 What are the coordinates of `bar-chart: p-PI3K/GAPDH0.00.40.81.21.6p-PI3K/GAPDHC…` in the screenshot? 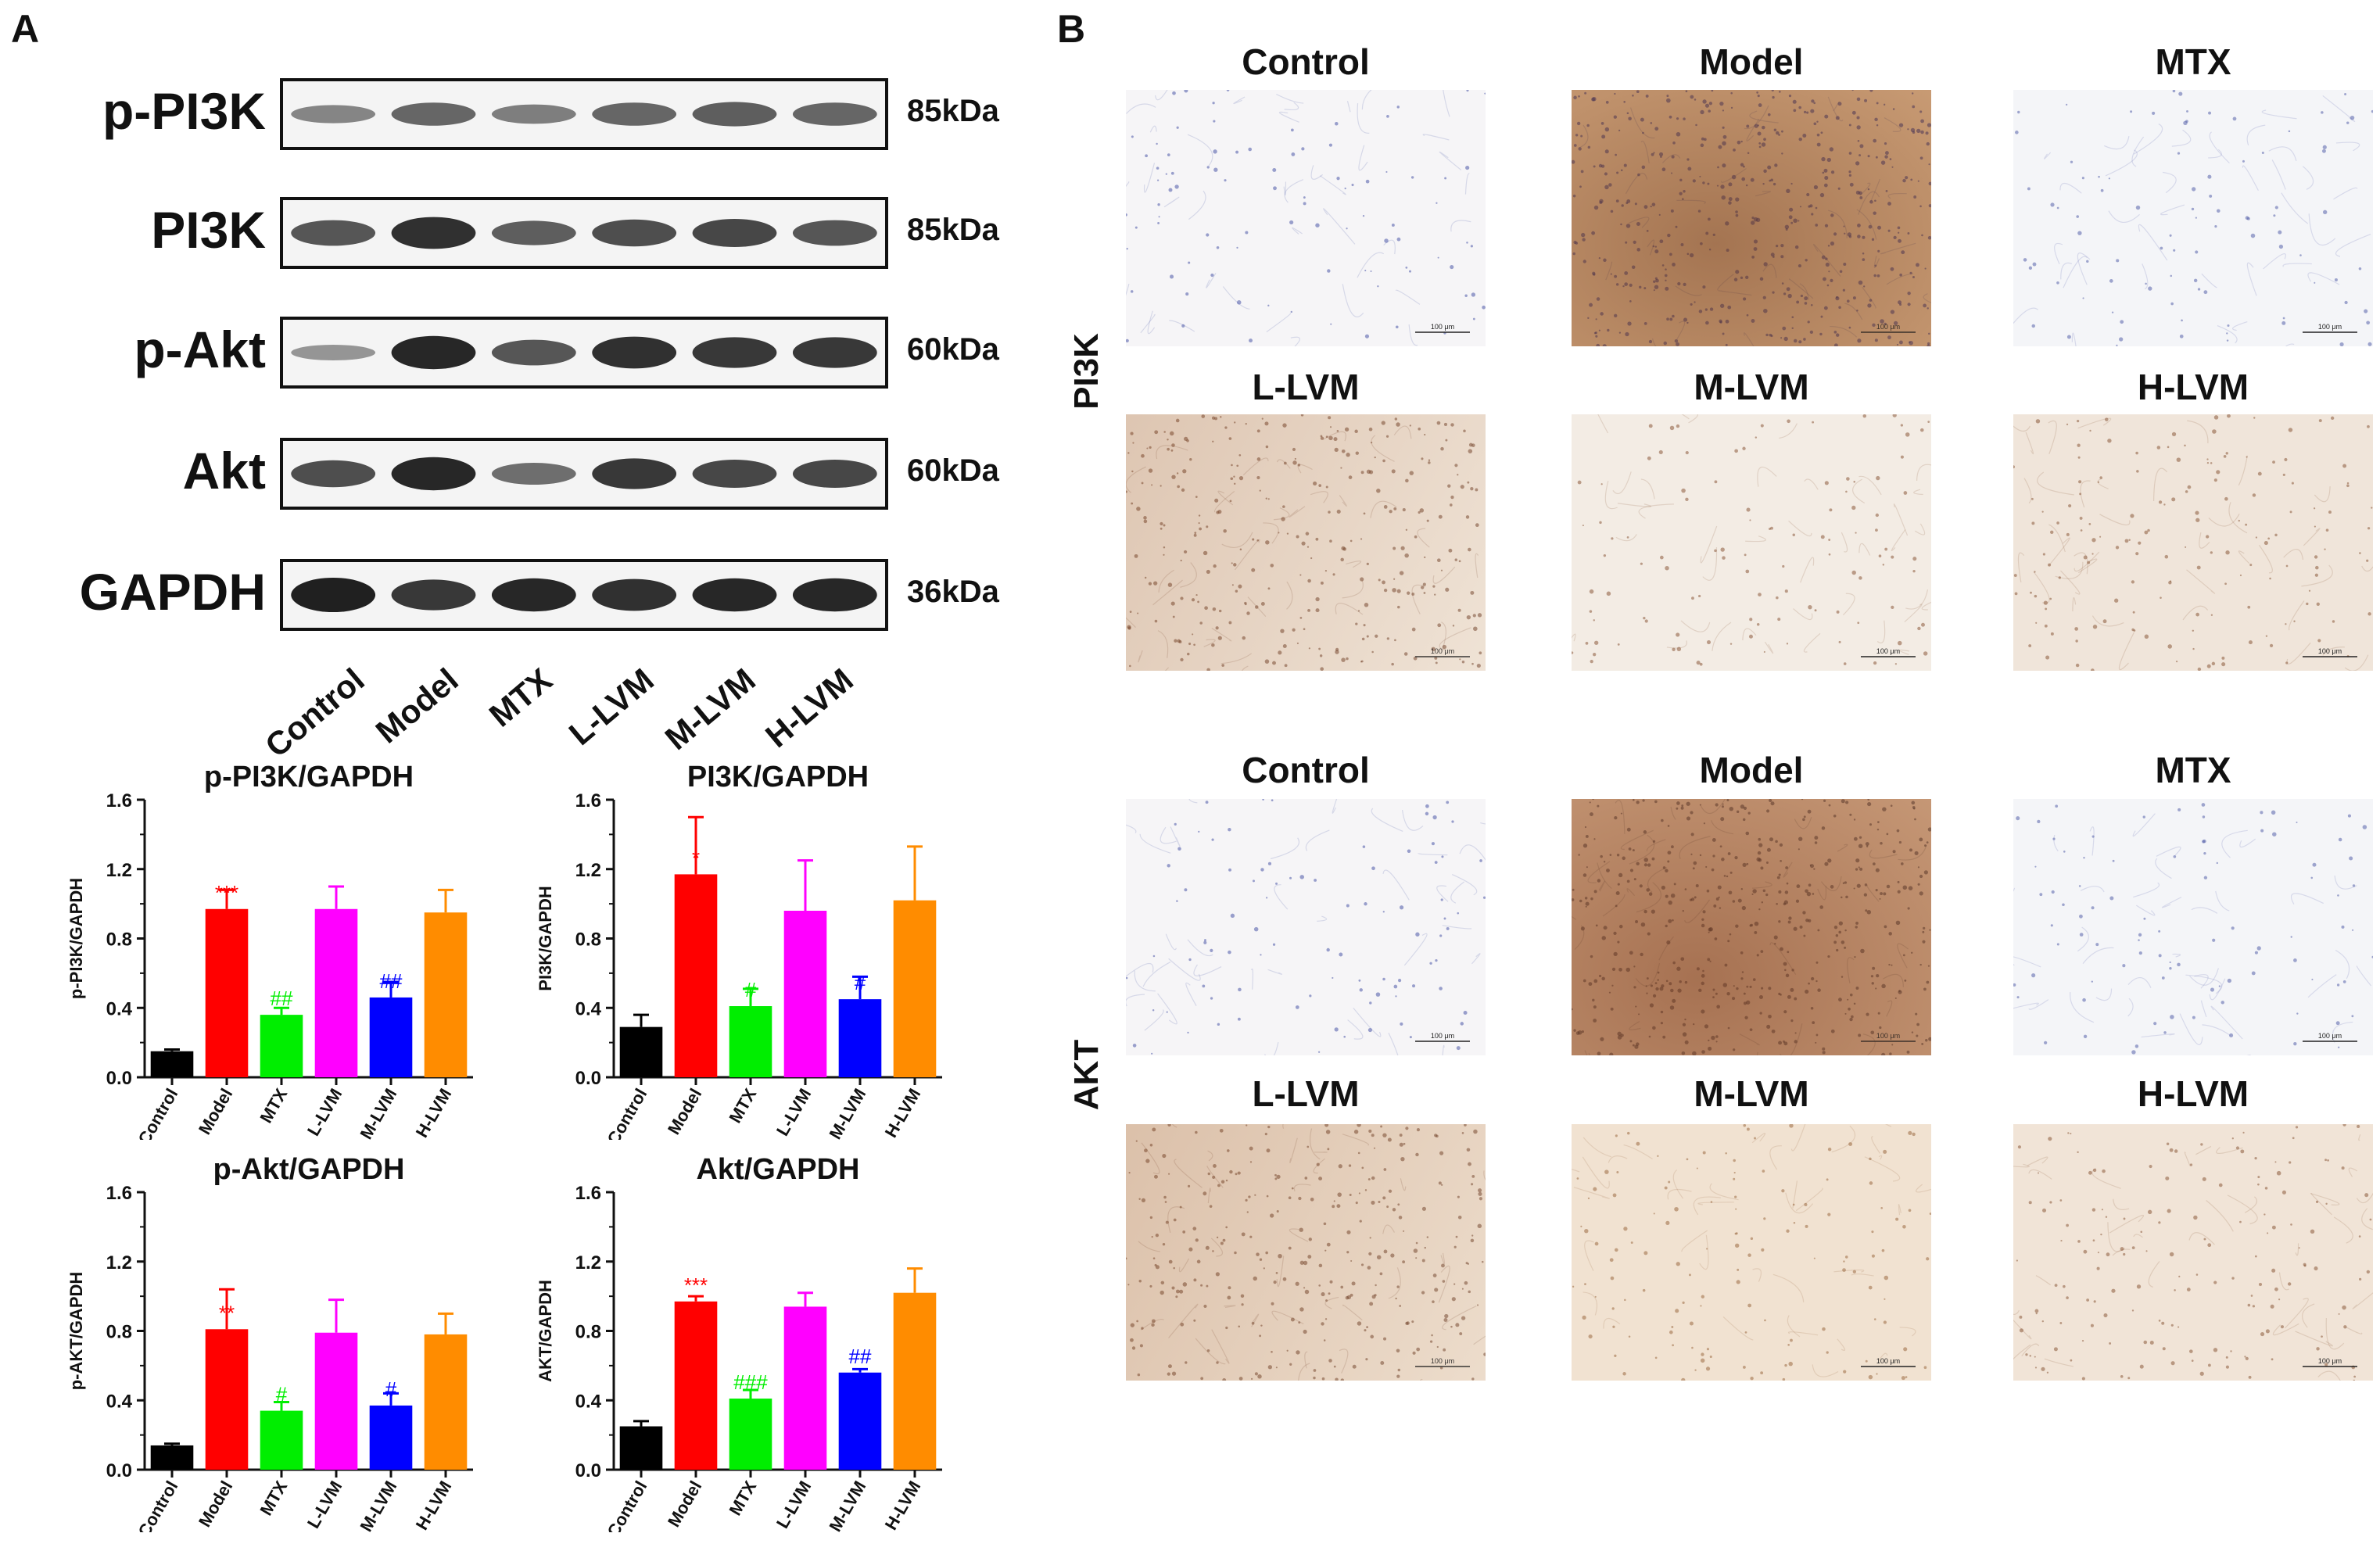 It's located at (269, 950).